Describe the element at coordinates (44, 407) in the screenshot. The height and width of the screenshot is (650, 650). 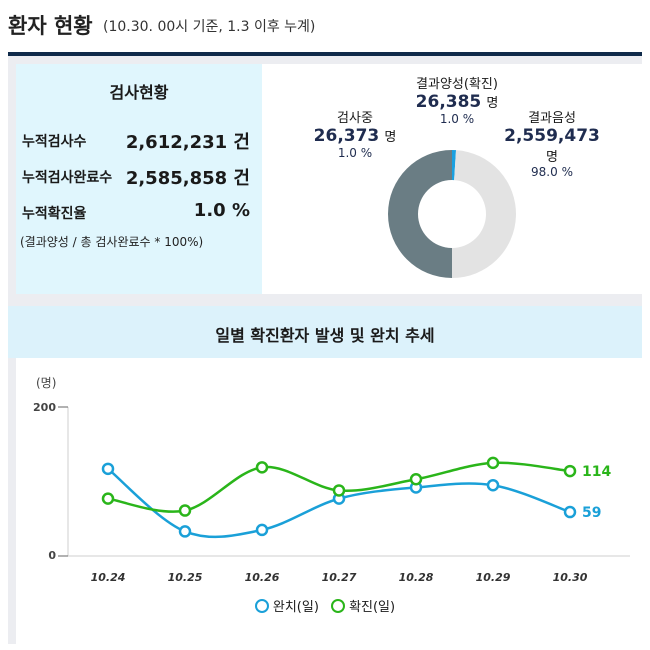
I see `y-tick-label: 200` at that location.